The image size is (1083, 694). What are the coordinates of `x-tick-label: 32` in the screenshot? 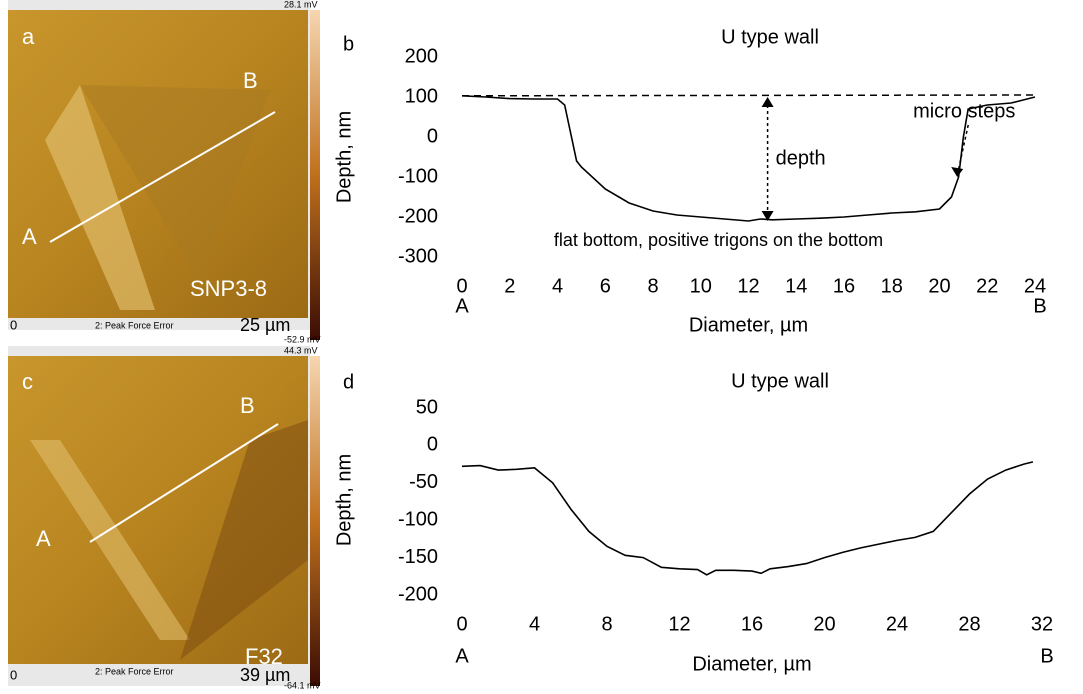 It's located at (1042, 624).